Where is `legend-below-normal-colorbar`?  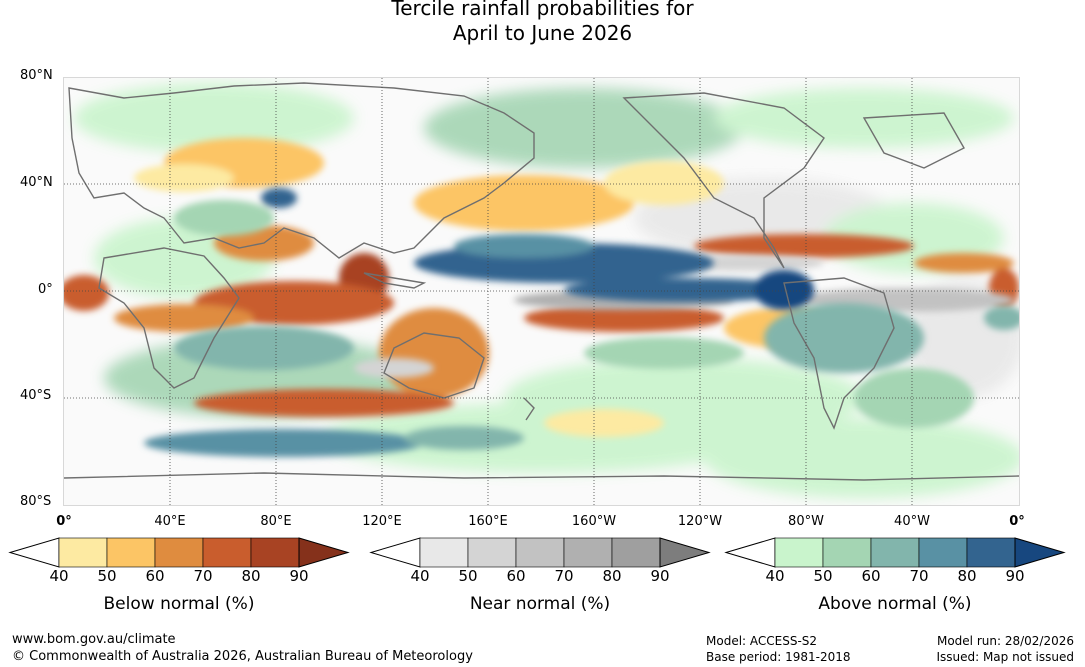 legend-below-normal-colorbar is located at coordinates (179, 552).